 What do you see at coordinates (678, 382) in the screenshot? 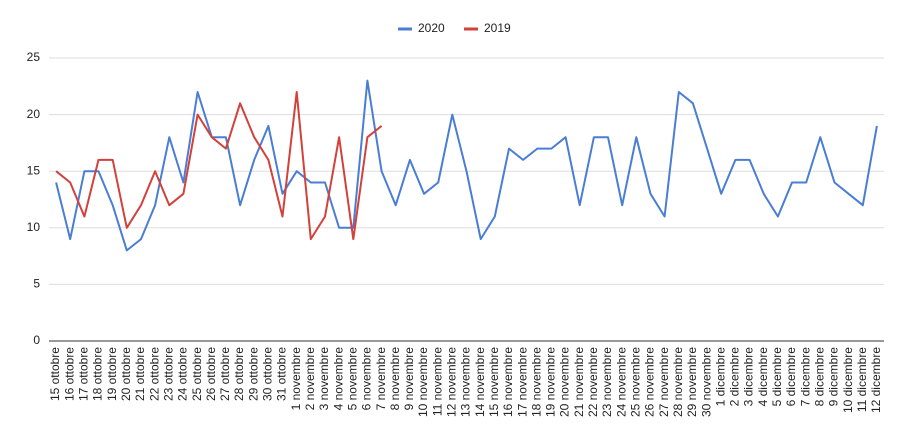
I see `x-tick-label: 28 novembre` at bounding box center [678, 382].